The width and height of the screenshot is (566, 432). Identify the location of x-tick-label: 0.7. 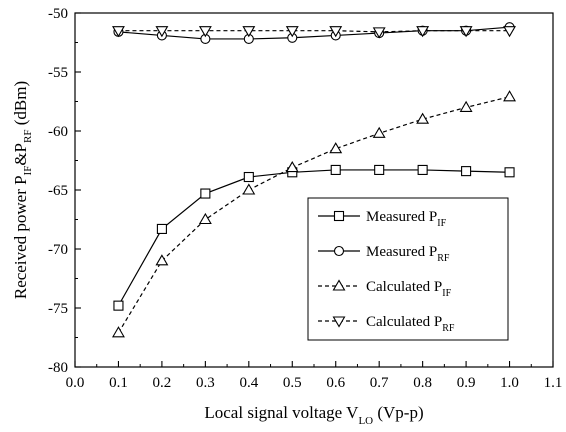
(379, 383).